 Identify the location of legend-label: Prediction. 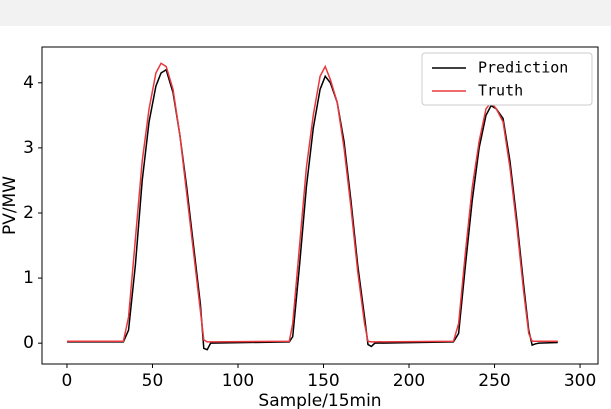
(523, 68).